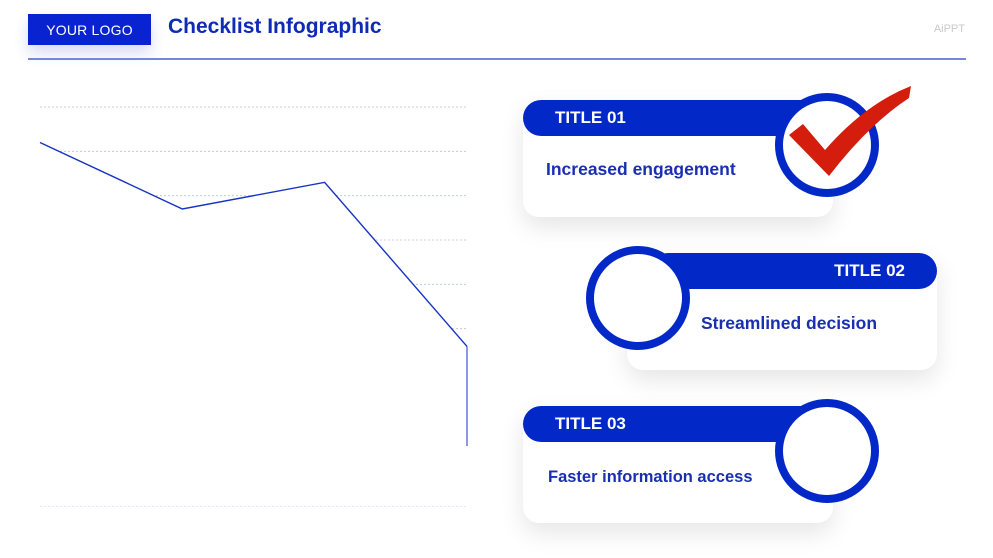 The height and width of the screenshot is (558, 993). What do you see at coordinates (275, 26) in the screenshot?
I see `page-title: Checklist Infographic` at bounding box center [275, 26].